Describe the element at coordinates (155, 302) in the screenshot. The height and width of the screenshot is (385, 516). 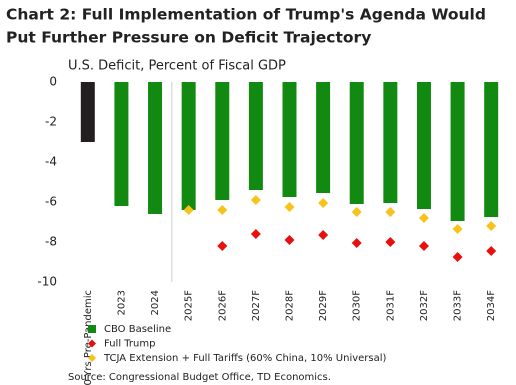
I see `x-tick-label: 2024` at that location.